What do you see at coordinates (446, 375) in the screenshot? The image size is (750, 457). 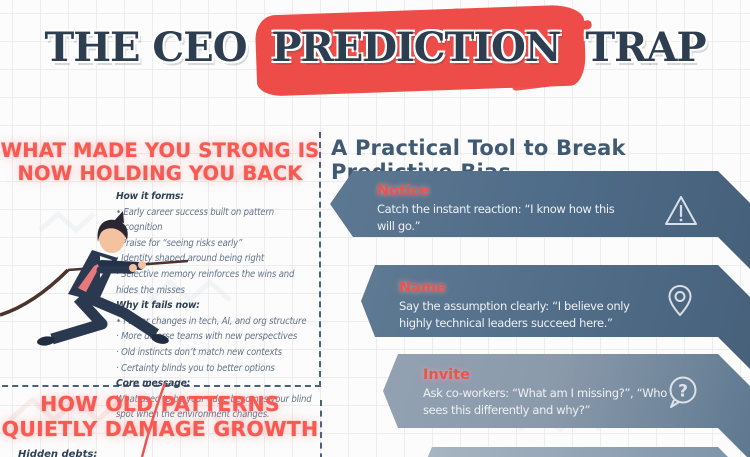 I see `step-label: Invite` at bounding box center [446, 375].